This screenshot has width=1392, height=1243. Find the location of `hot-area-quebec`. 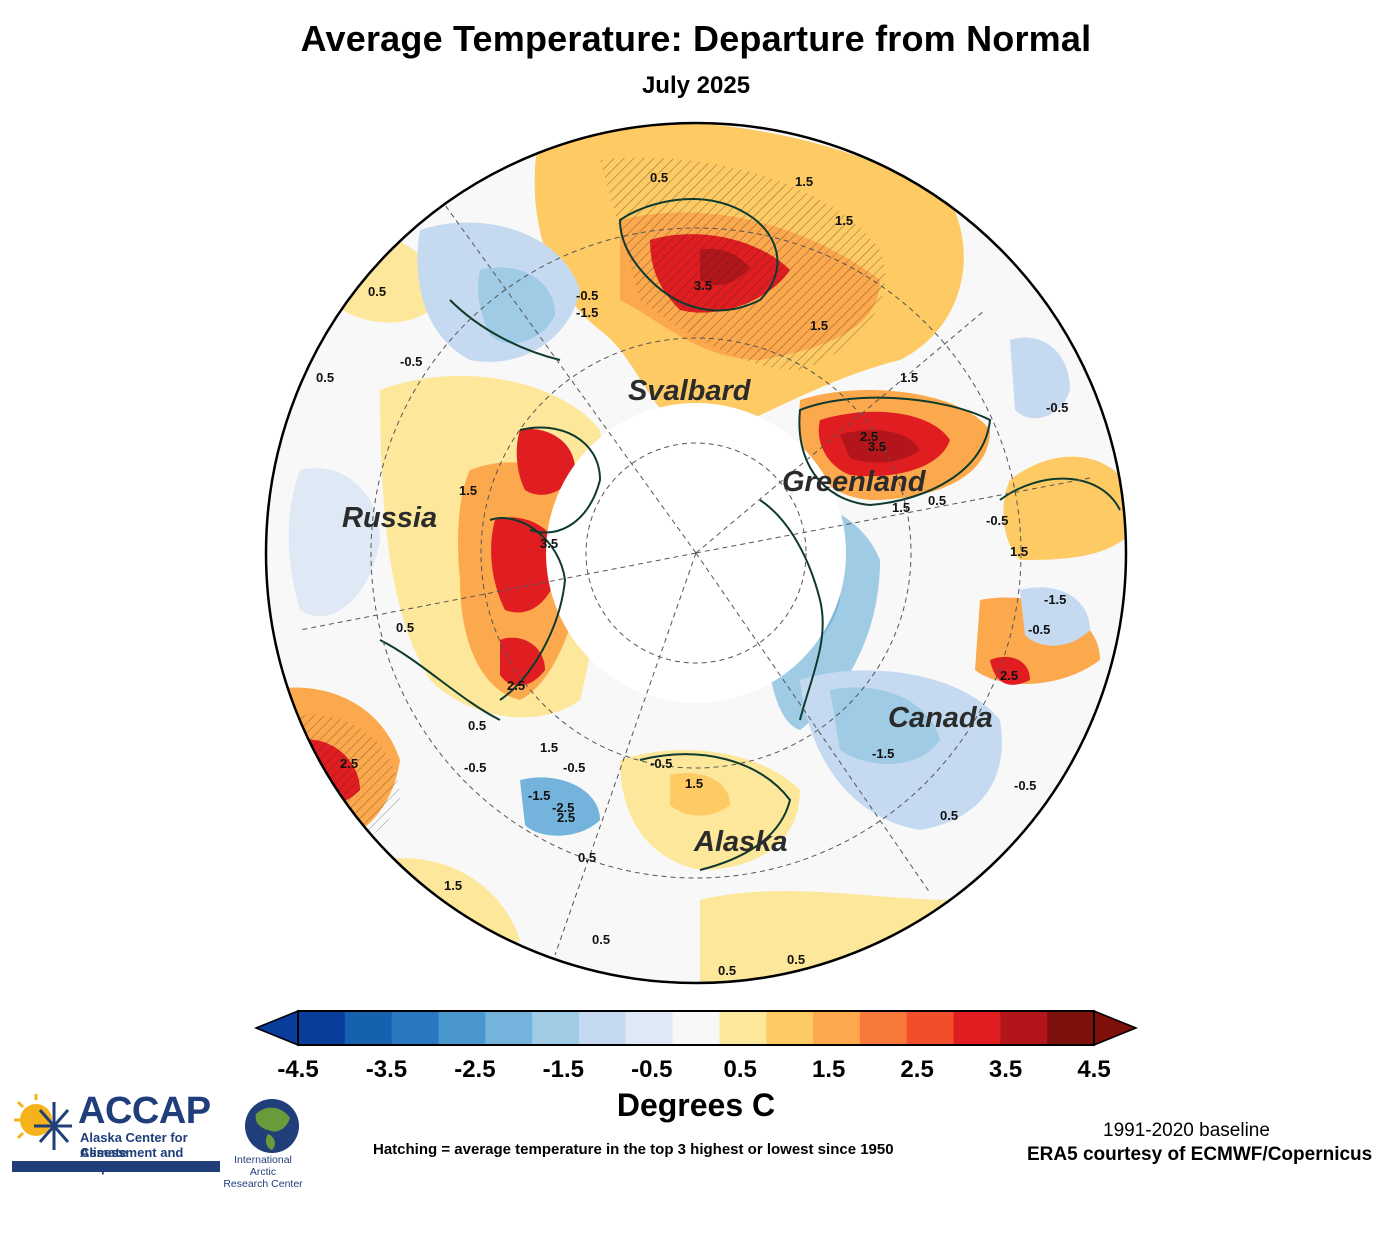

hot-area-quebec is located at coordinates (1010, 670).